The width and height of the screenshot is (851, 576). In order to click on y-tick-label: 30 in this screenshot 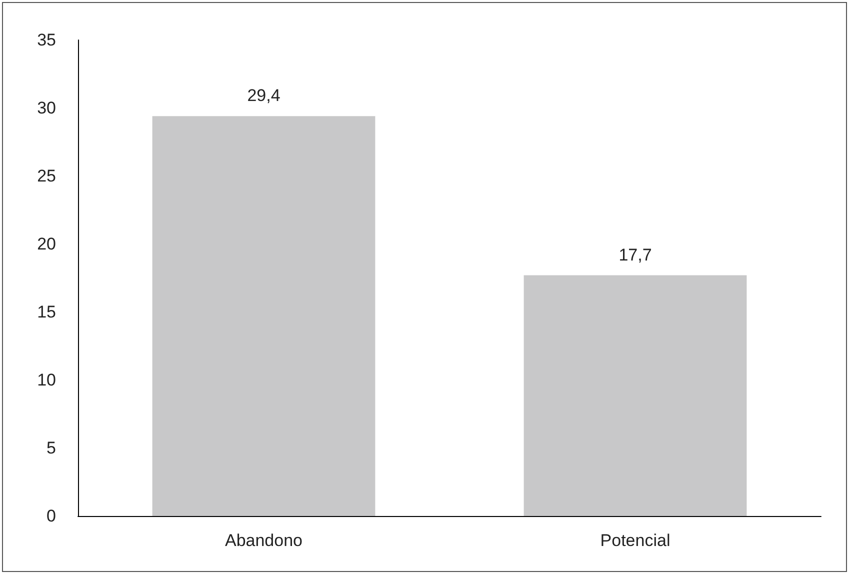, I will do `click(46, 108)`.